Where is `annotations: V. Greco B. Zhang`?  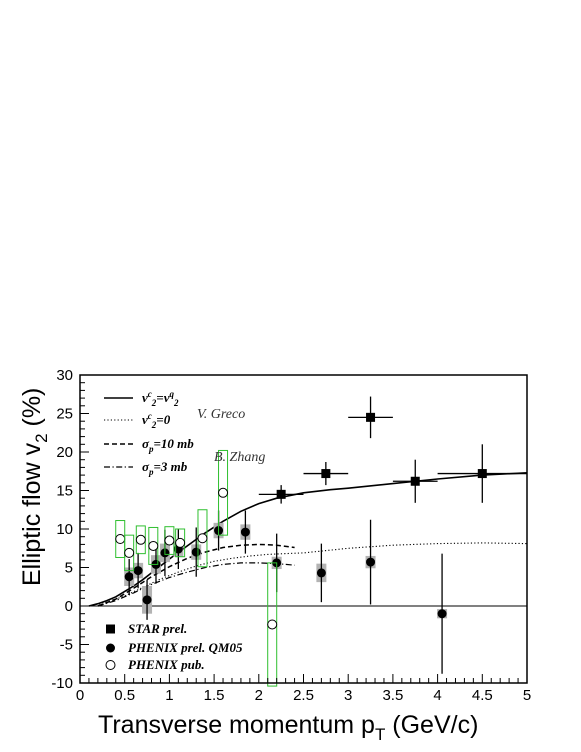 annotations: V. Greco B. Zhang is located at coordinates (231, 436).